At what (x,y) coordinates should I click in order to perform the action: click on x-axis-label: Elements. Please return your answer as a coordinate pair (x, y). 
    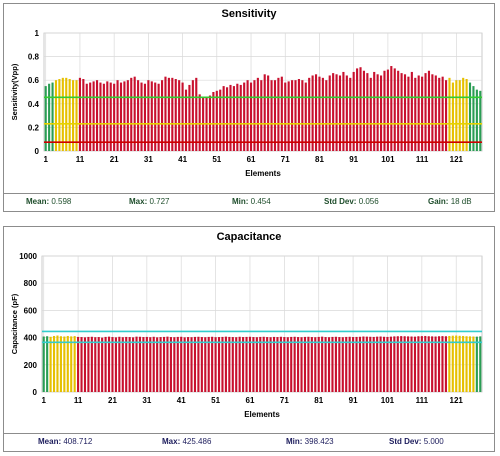
    Looking at the image, I should click on (263, 173).